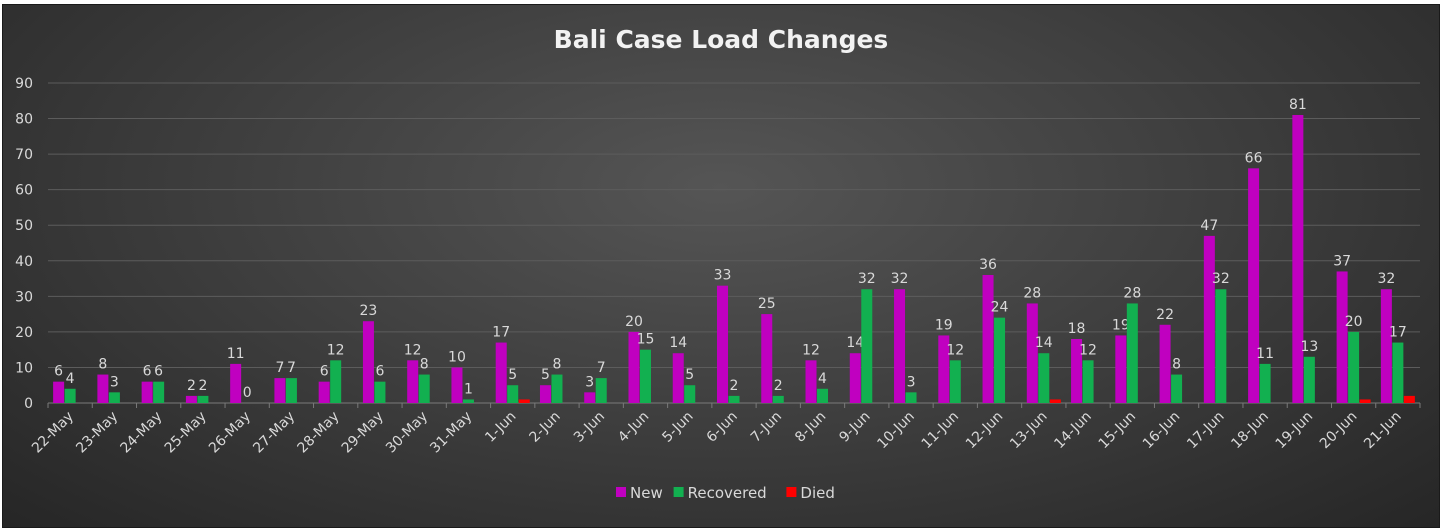 The height and width of the screenshot is (530, 1444). Describe the element at coordinates (817, 493) in the screenshot. I see `legend-label-died: Died` at that location.